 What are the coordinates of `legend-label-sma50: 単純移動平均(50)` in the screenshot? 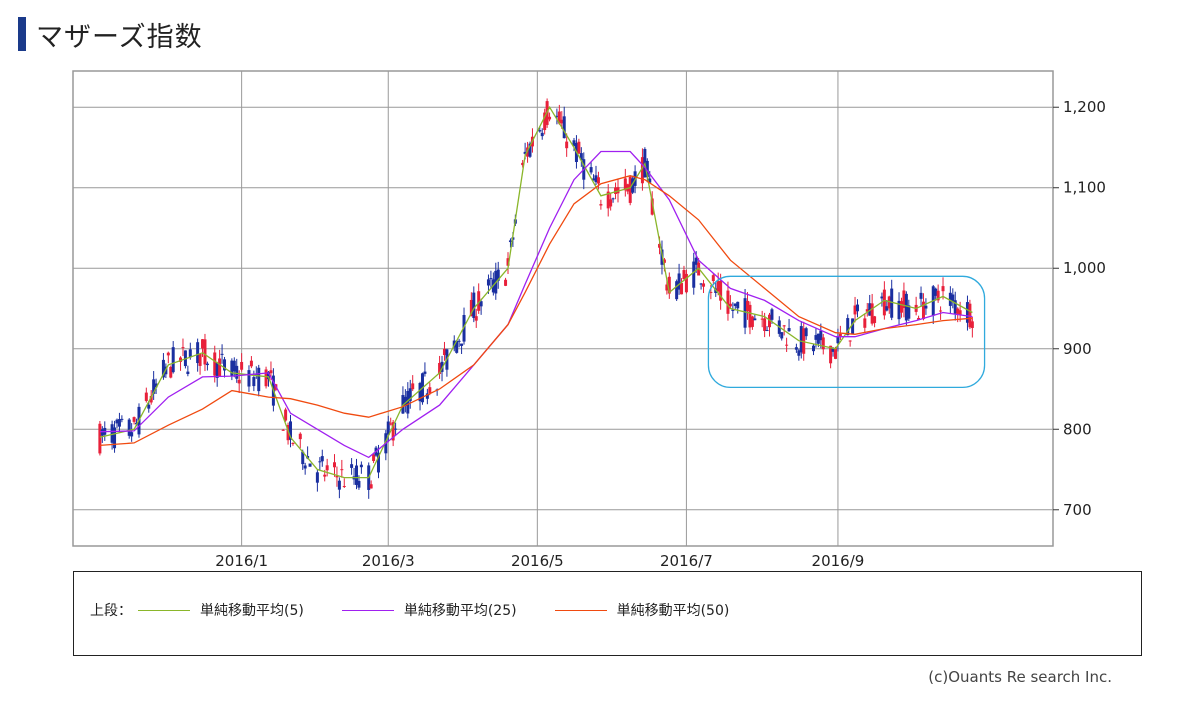 It's located at (673, 611).